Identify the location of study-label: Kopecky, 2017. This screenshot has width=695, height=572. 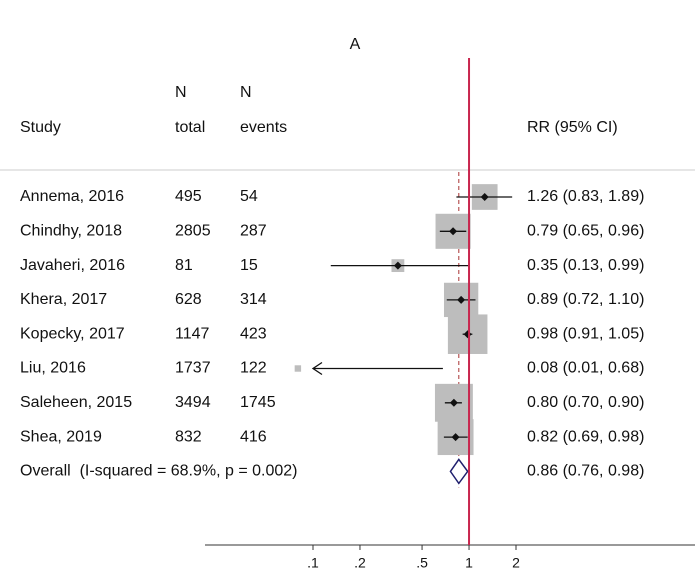
(72, 333).